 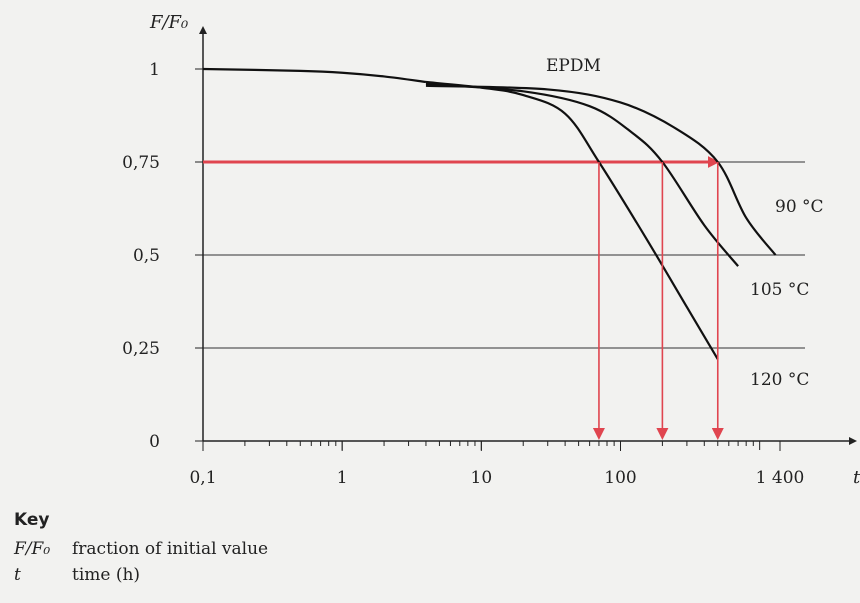 I want to click on series-label: 90 °C, so click(x=799, y=207).